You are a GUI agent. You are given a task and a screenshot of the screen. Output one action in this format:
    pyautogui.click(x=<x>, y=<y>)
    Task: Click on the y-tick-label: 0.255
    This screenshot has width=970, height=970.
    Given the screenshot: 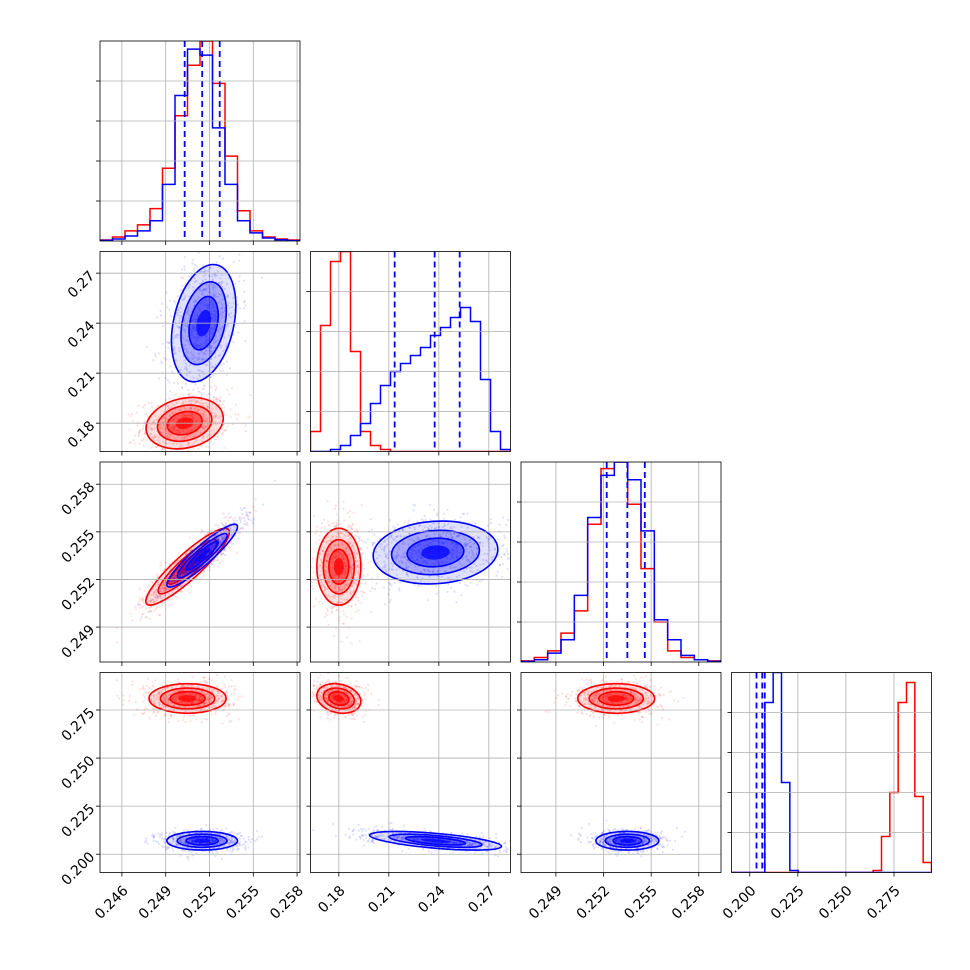 What is the action you would take?
    pyautogui.click(x=79, y=547)
    